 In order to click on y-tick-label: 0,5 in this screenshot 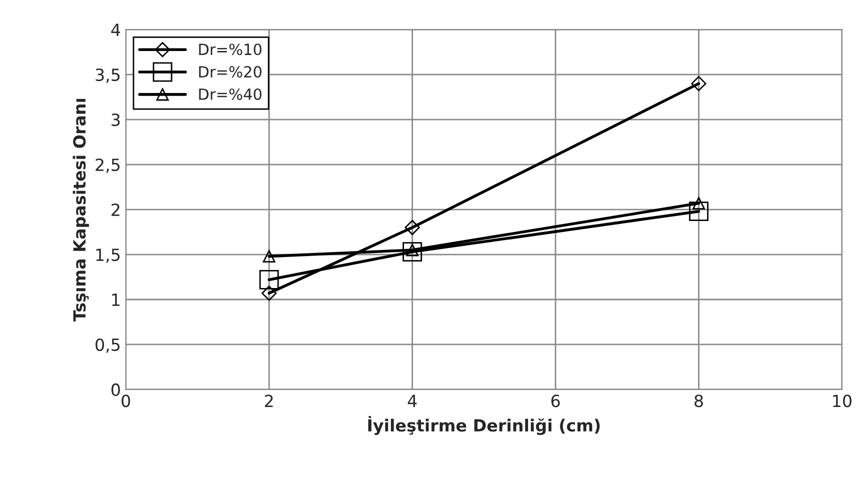, I will do `click(108, 345)`.